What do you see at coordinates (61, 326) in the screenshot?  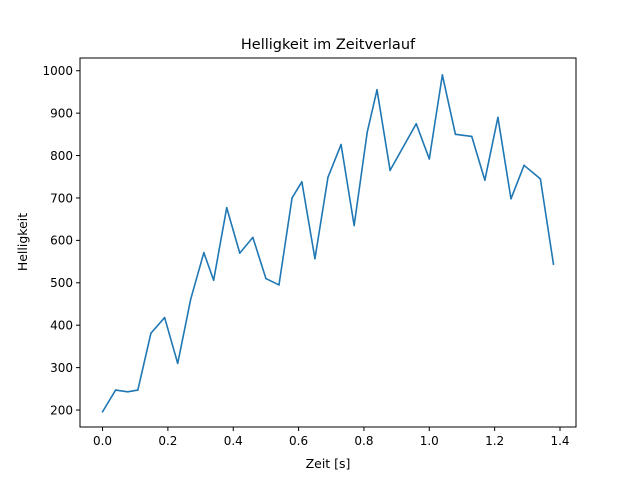 I see `y-tick-label: 400` at bounding box center [61, 326].